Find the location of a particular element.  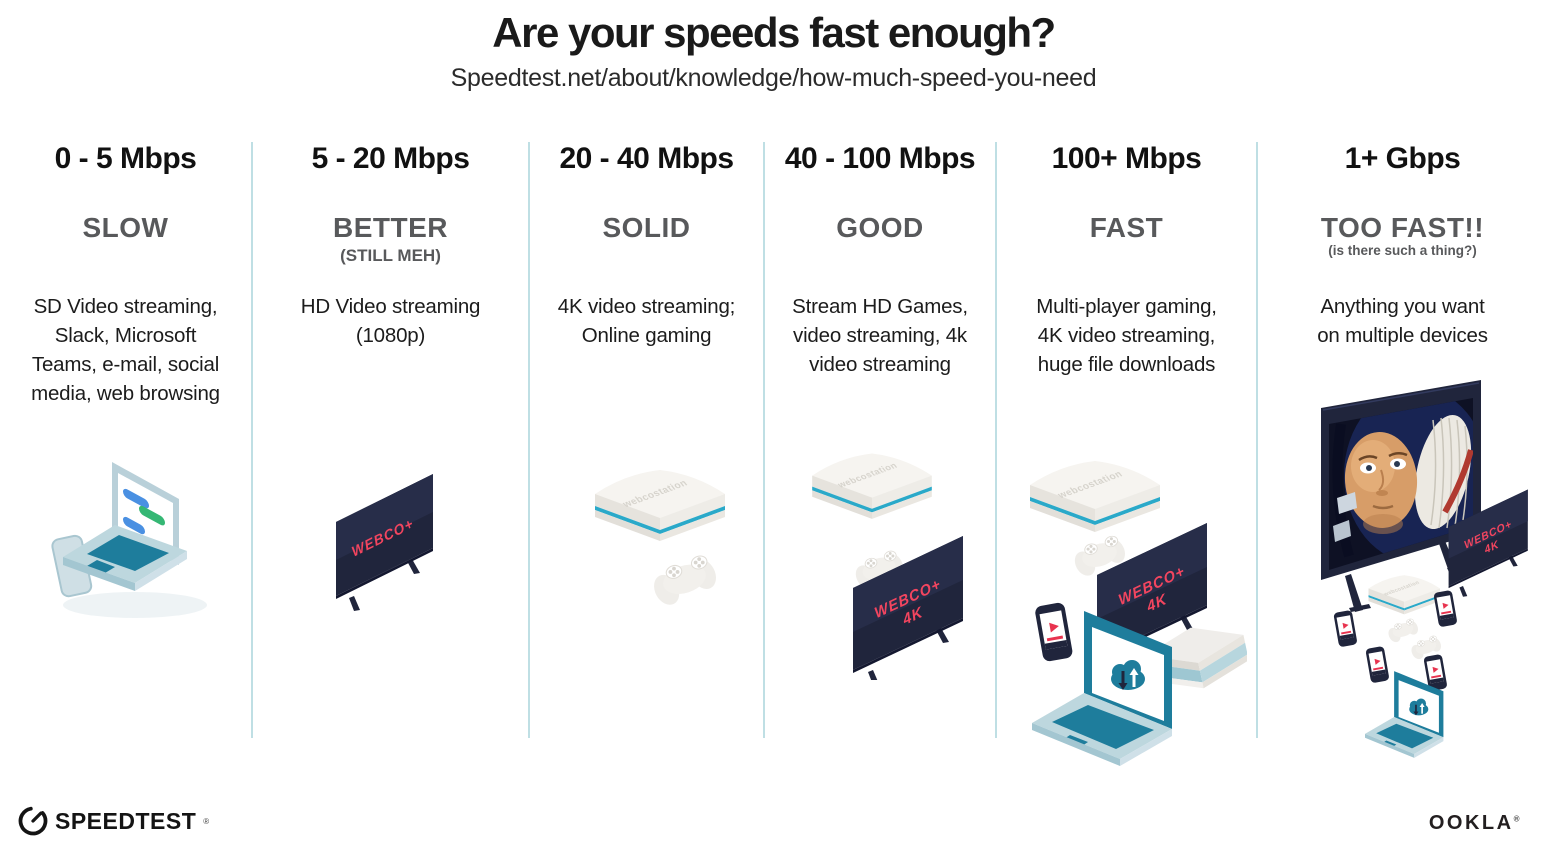

tier-note: (is there such a thing?) is located at coordinates (1402, 250).